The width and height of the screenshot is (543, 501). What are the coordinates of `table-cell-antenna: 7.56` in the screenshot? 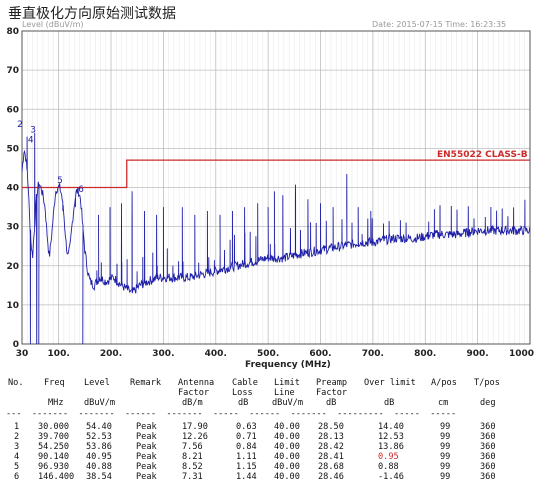 It's located at (192, 447).